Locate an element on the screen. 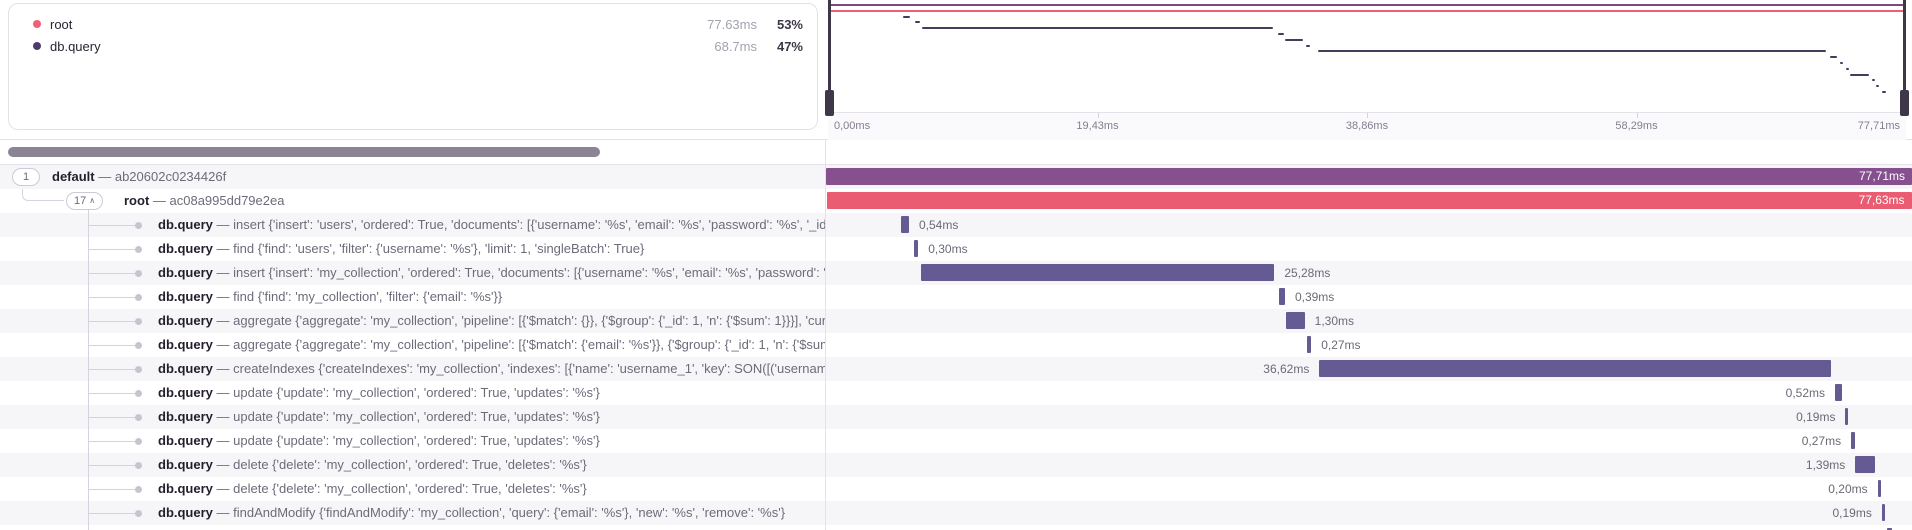 The height and width of the screenshot is (530, 1912). span-duration-bar: 77,71ms is located at coordinates (1369, 176).